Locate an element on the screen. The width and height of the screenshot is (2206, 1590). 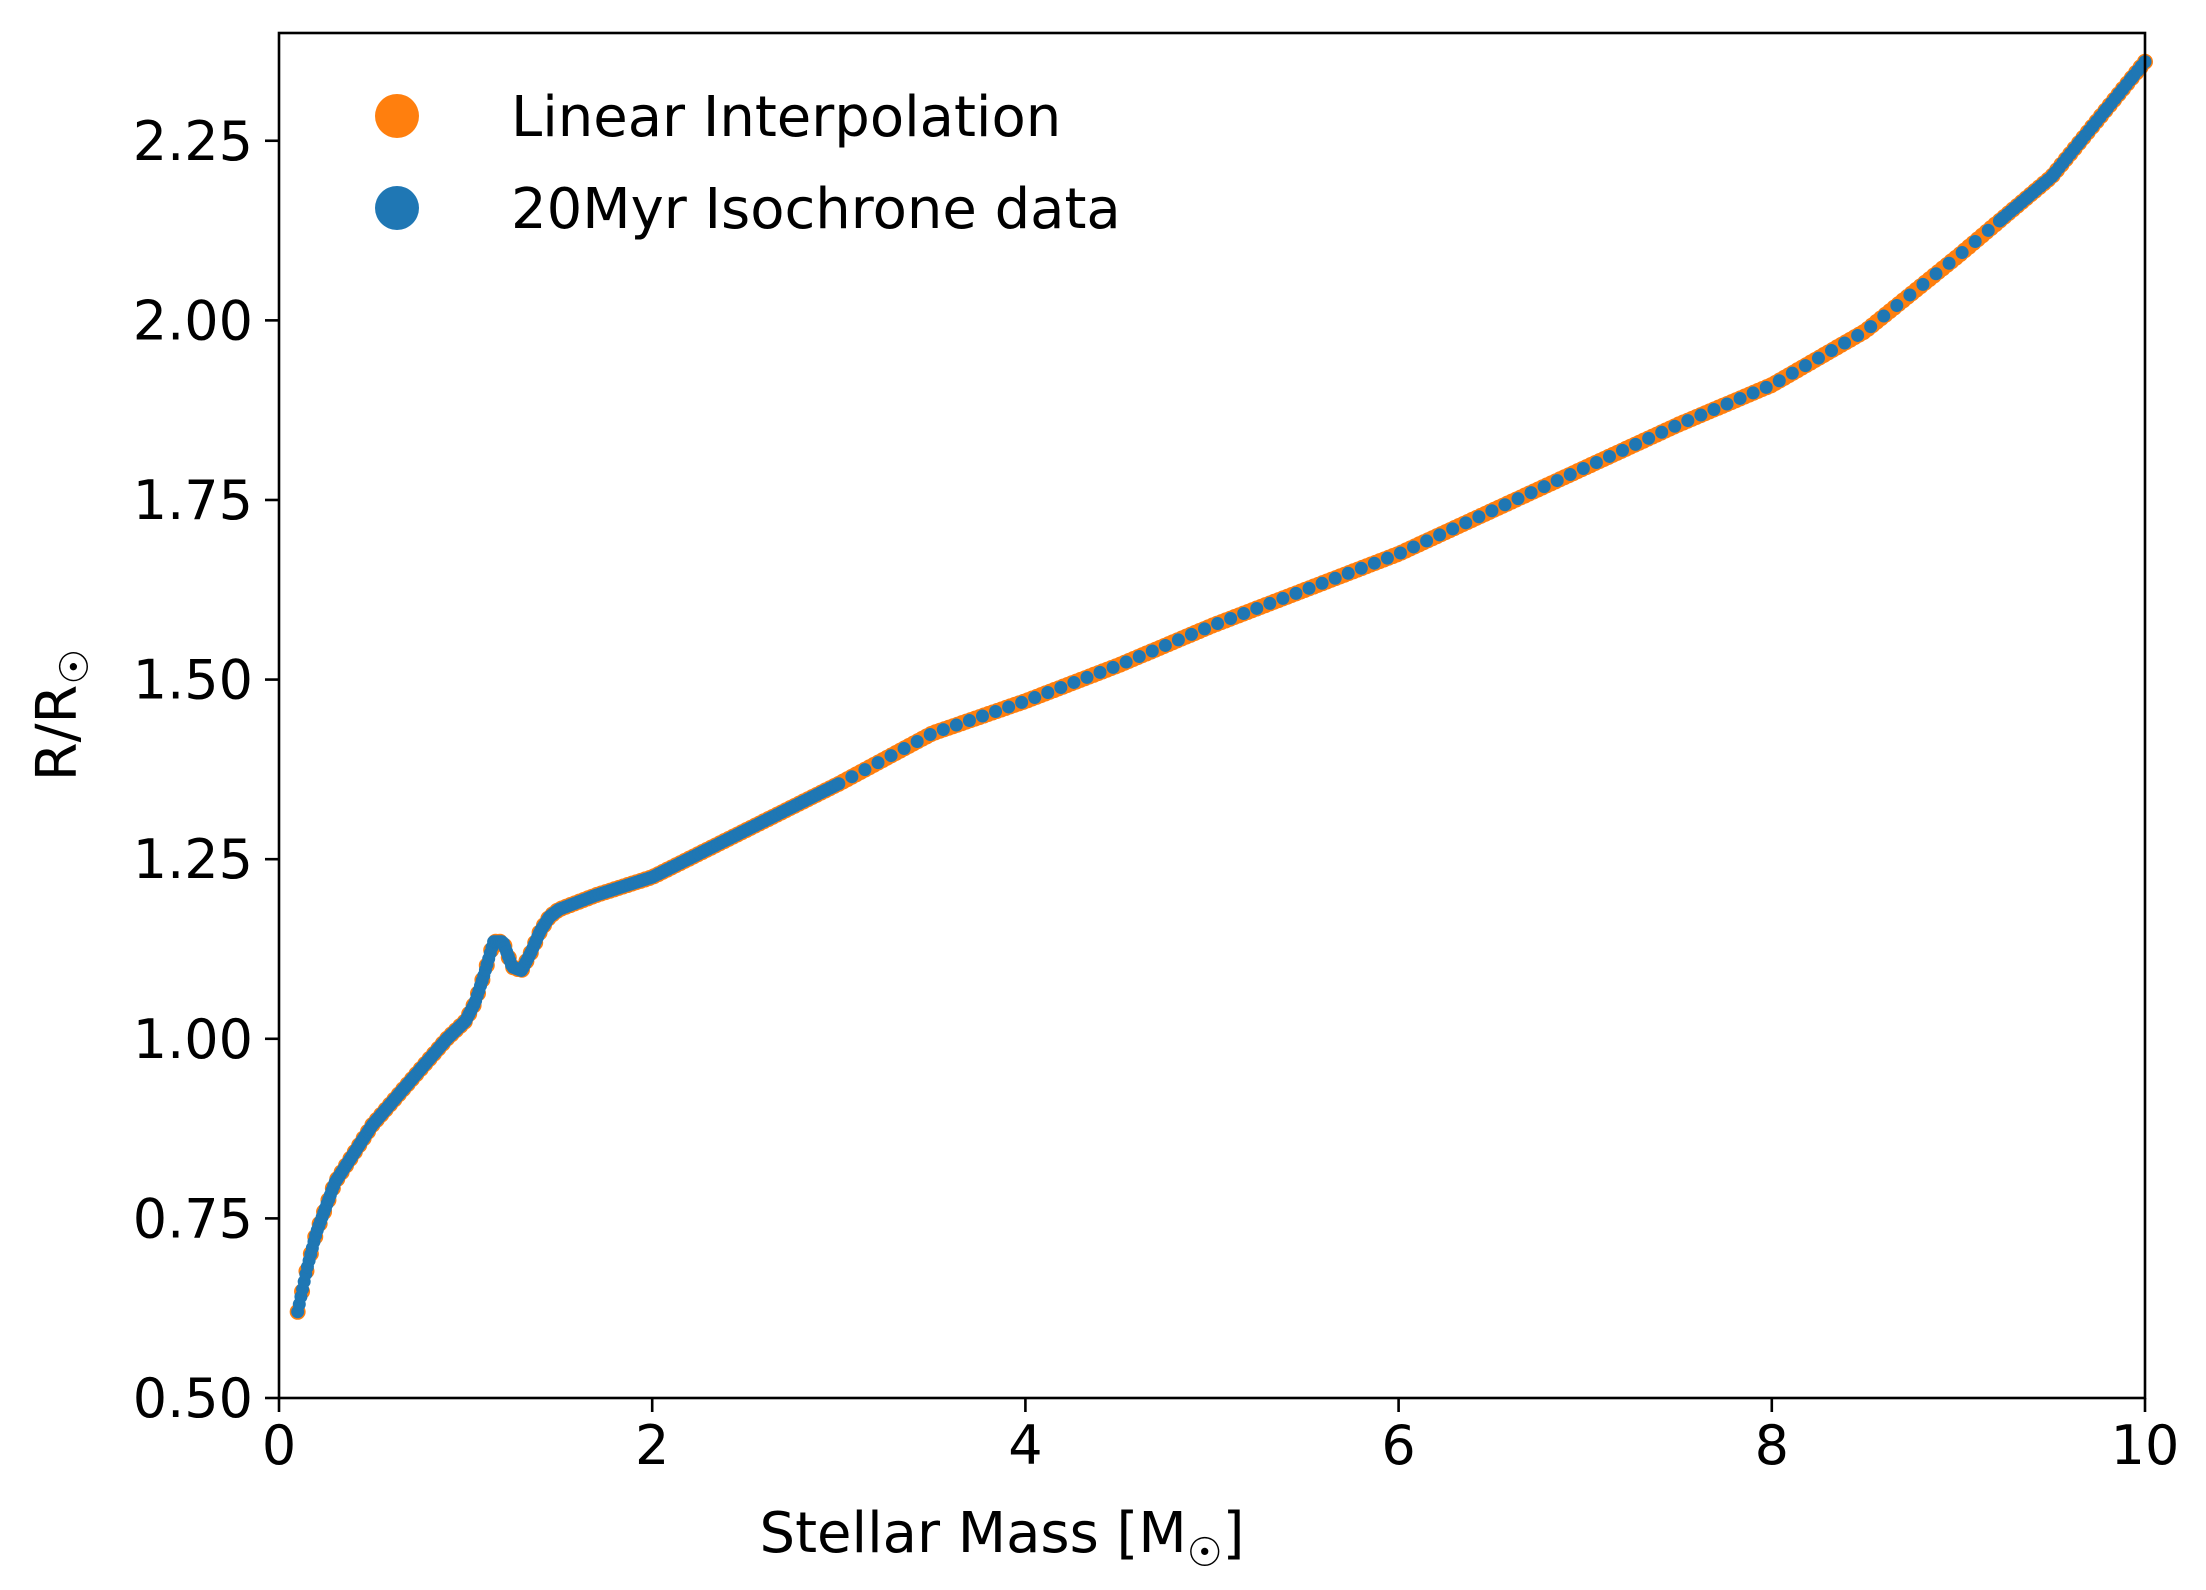
x-tick-label: 4 is located at coordinates (1025, 1445).